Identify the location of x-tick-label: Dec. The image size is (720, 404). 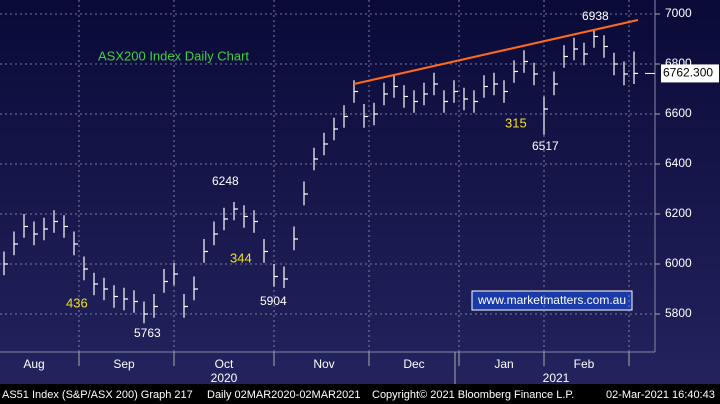
(413, 364).